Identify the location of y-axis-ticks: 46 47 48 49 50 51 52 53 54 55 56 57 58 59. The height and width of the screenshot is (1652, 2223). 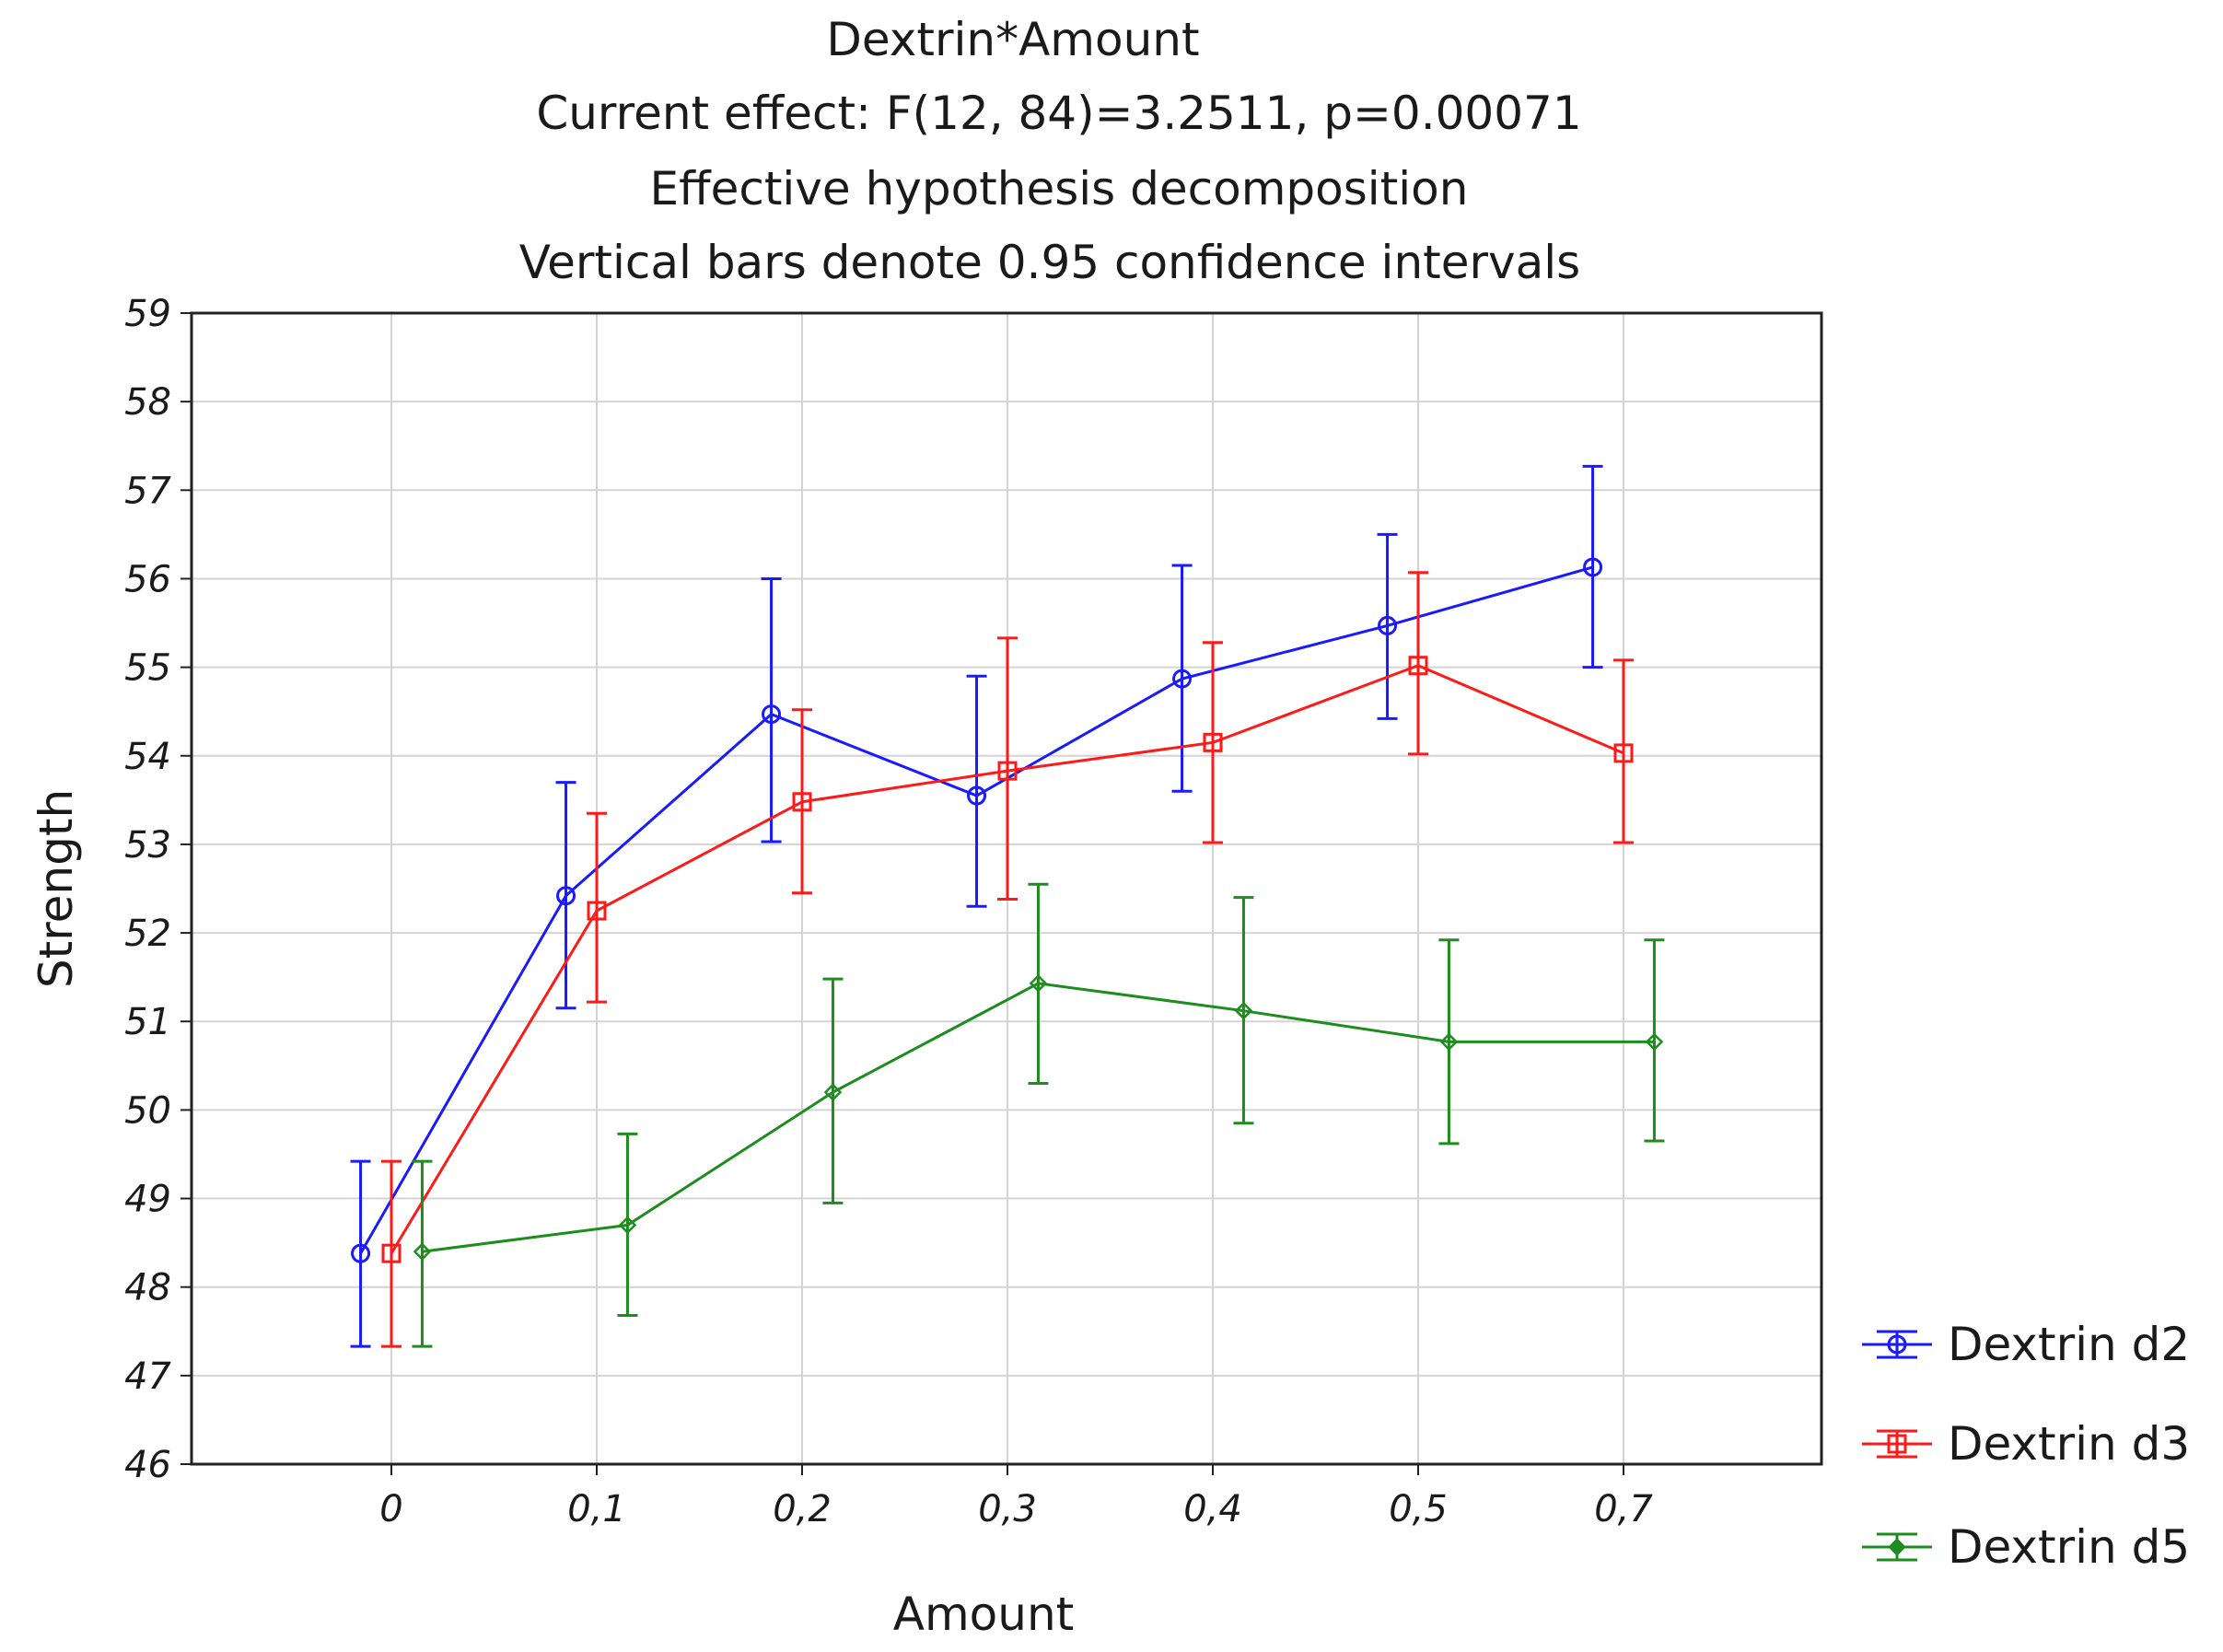
(158, 889).